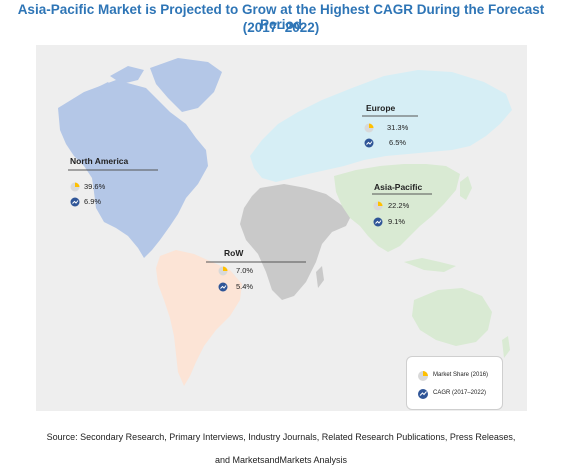 This screenshot has width=562, height=471. What do you see at coordinates (506, 347) in the screenshot?
I see `new-zealand-shape` at bounding box center [506, 347].